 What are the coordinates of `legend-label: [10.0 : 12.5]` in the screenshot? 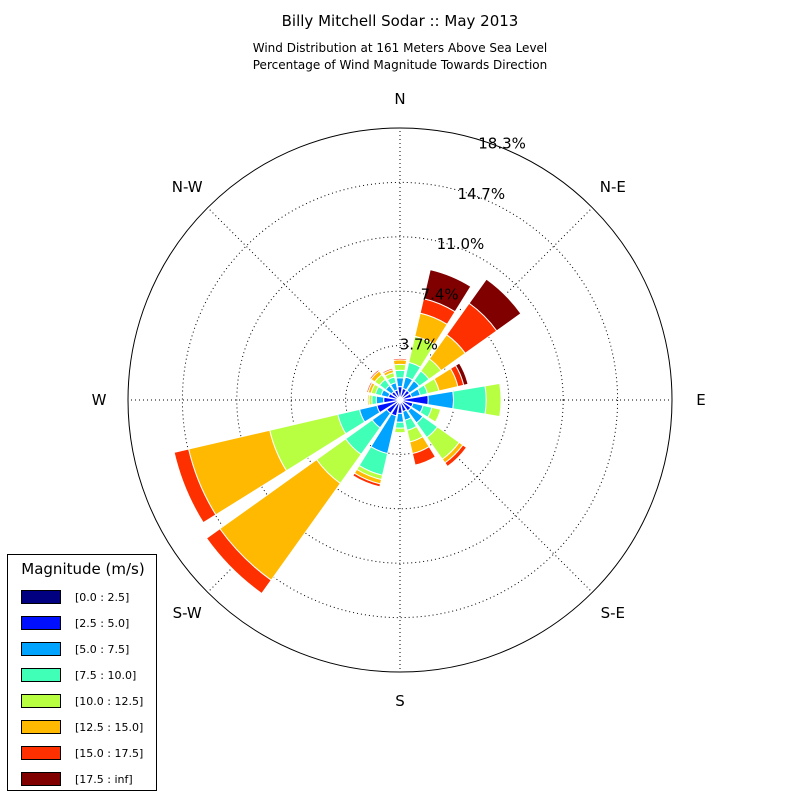 It's located at (109, 701).